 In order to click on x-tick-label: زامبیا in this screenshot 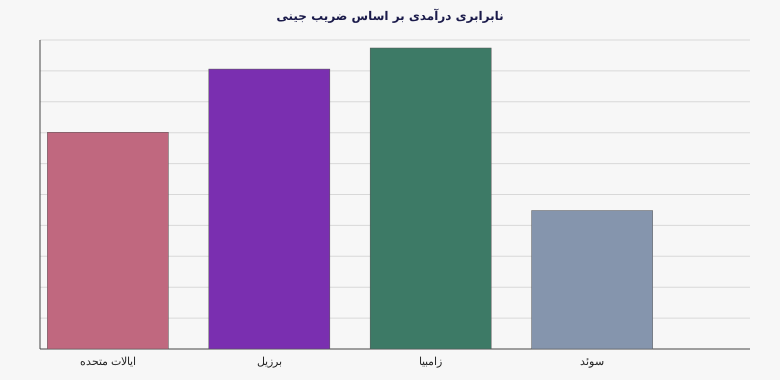, I will do `click(430, 362)`.